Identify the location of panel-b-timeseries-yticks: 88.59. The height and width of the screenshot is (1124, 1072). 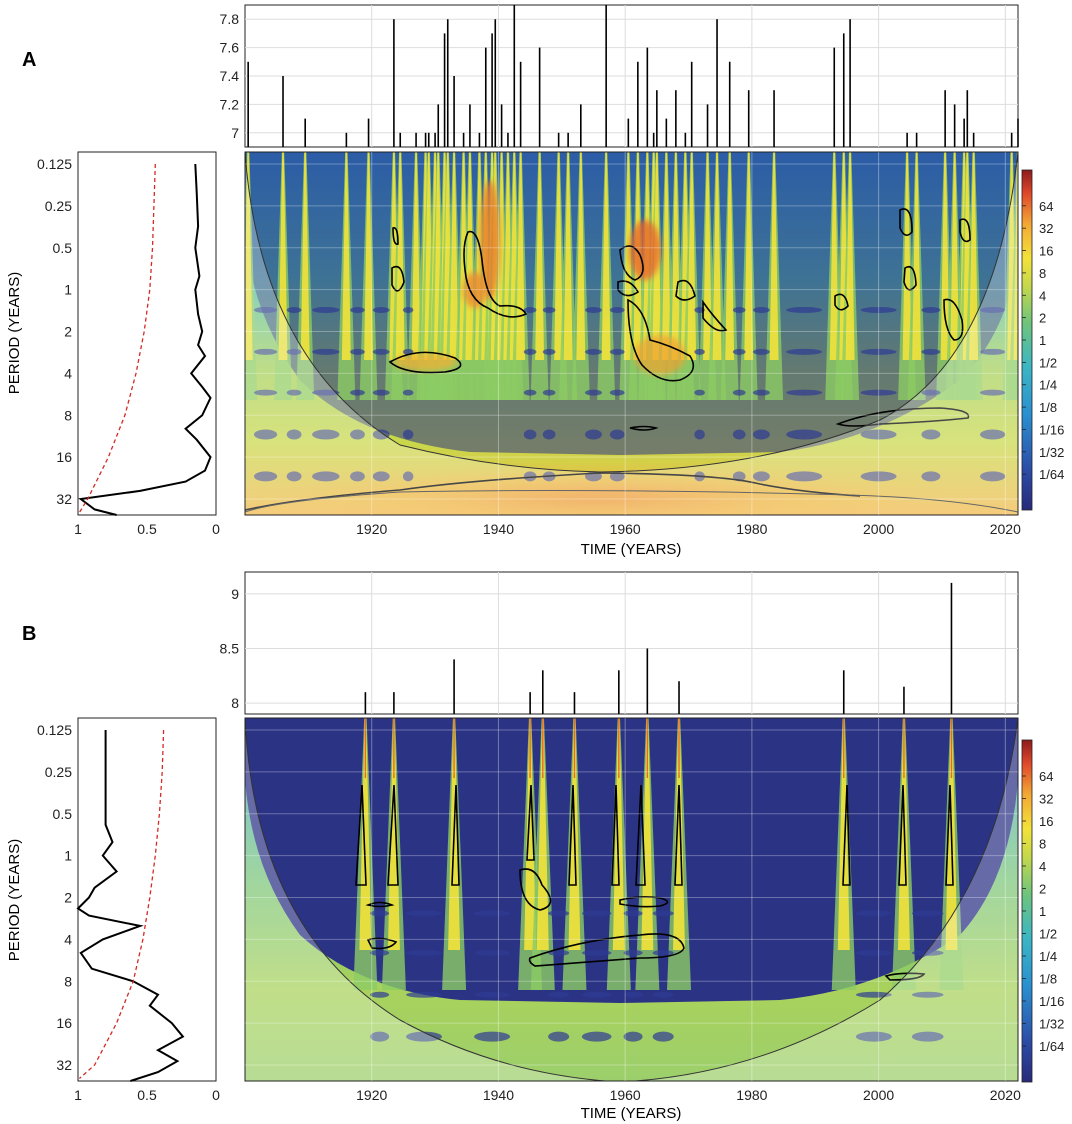
(230, 648).